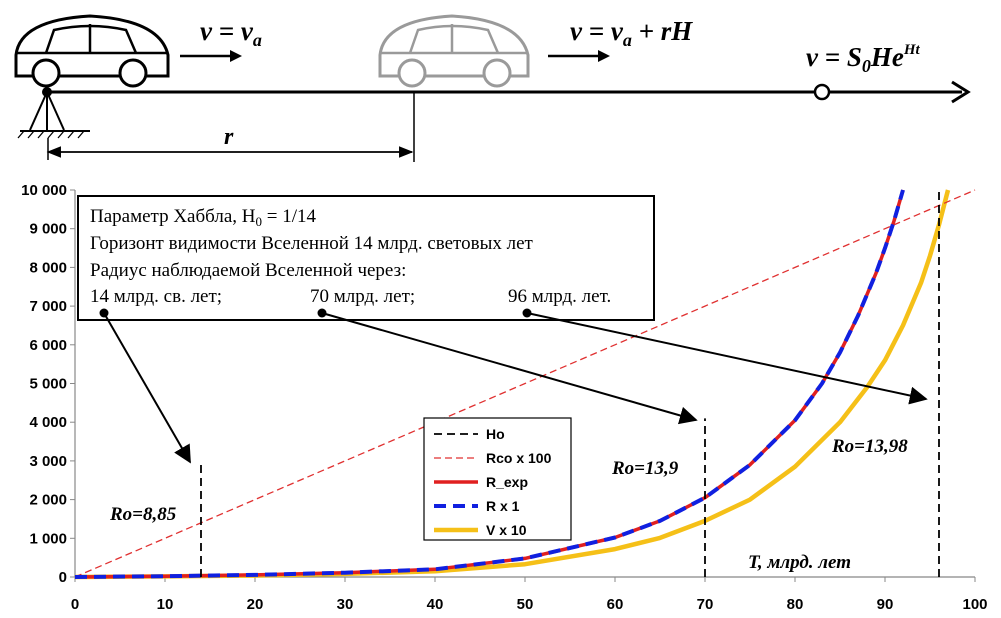 The width and height of the screenshot is (1001, 618). I want to click on velocity-arrowhead-mid, so click(604, 56).